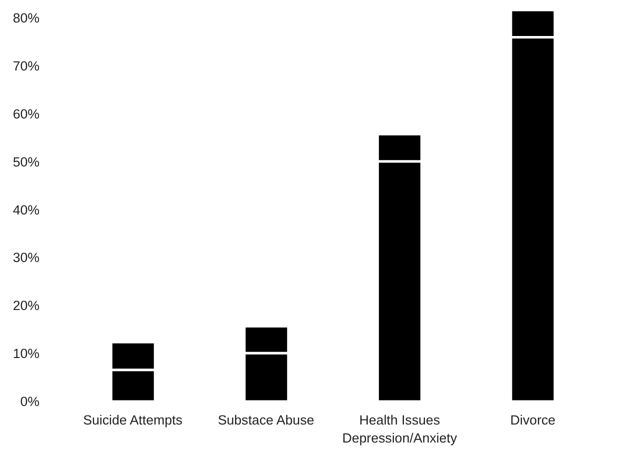 The width and height of the screenshot is (627, 451). What do you see at coordinates (26, 114) in the screenshot?
I see `y-tick-label: 60%` at bounding box center [26, 114].